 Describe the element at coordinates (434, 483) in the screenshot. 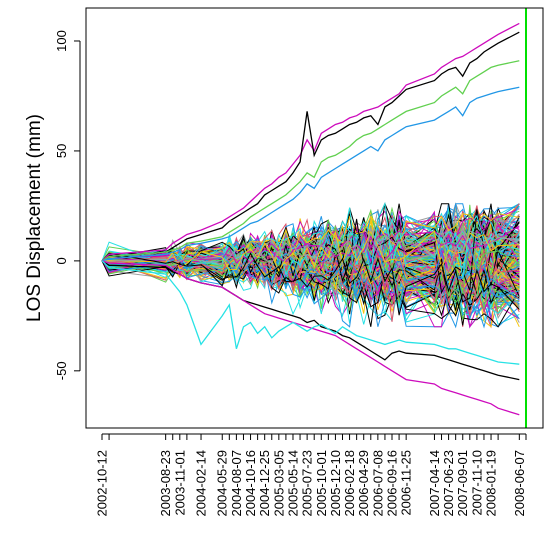

I see `x-tick-label: 2007-04-14` at that location.